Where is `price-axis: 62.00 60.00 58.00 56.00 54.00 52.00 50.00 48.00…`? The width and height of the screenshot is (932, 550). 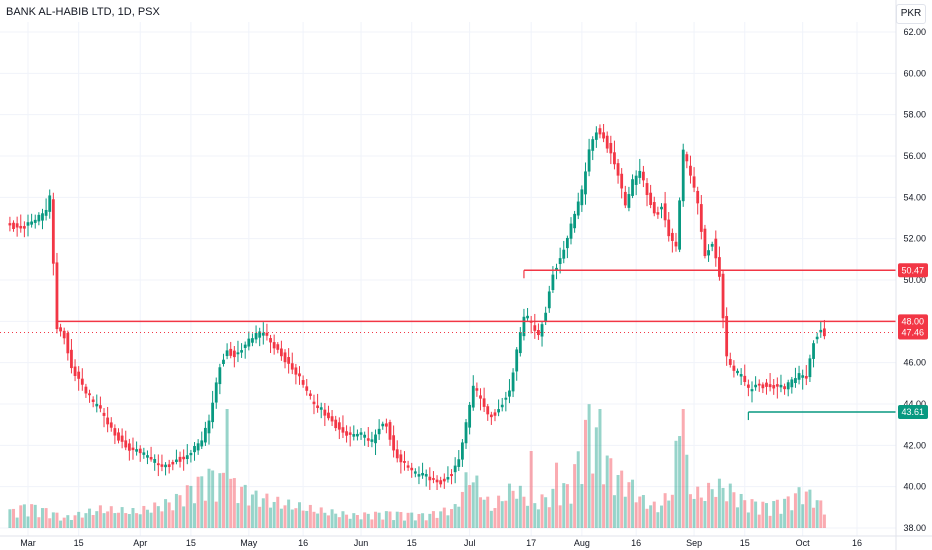
price-axis: 62.00 60.00 58.00 56.00 54.00 52.00 50.00 48.00… is located at coordinates (911, 275).